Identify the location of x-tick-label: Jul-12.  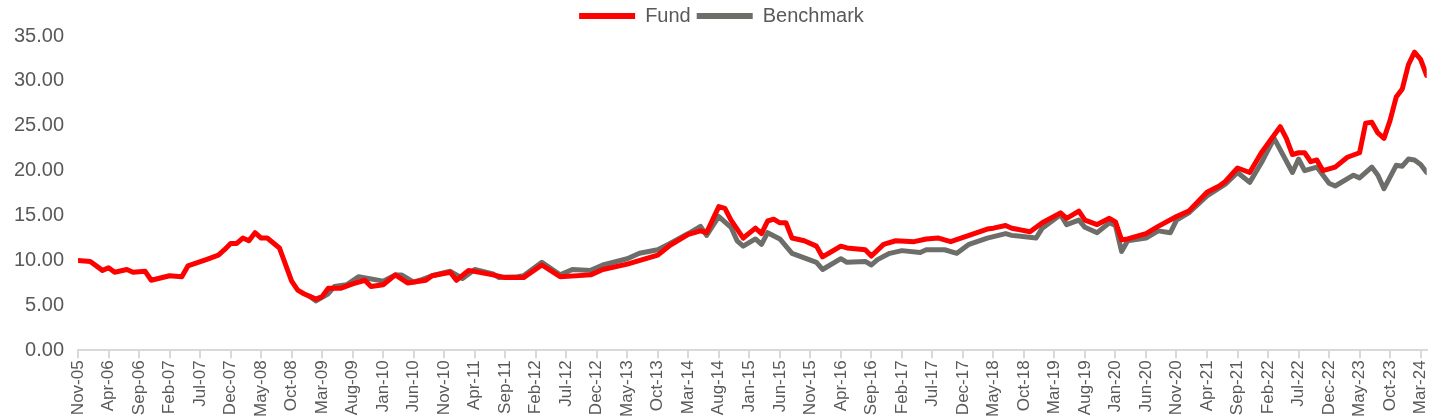
(565, 383).